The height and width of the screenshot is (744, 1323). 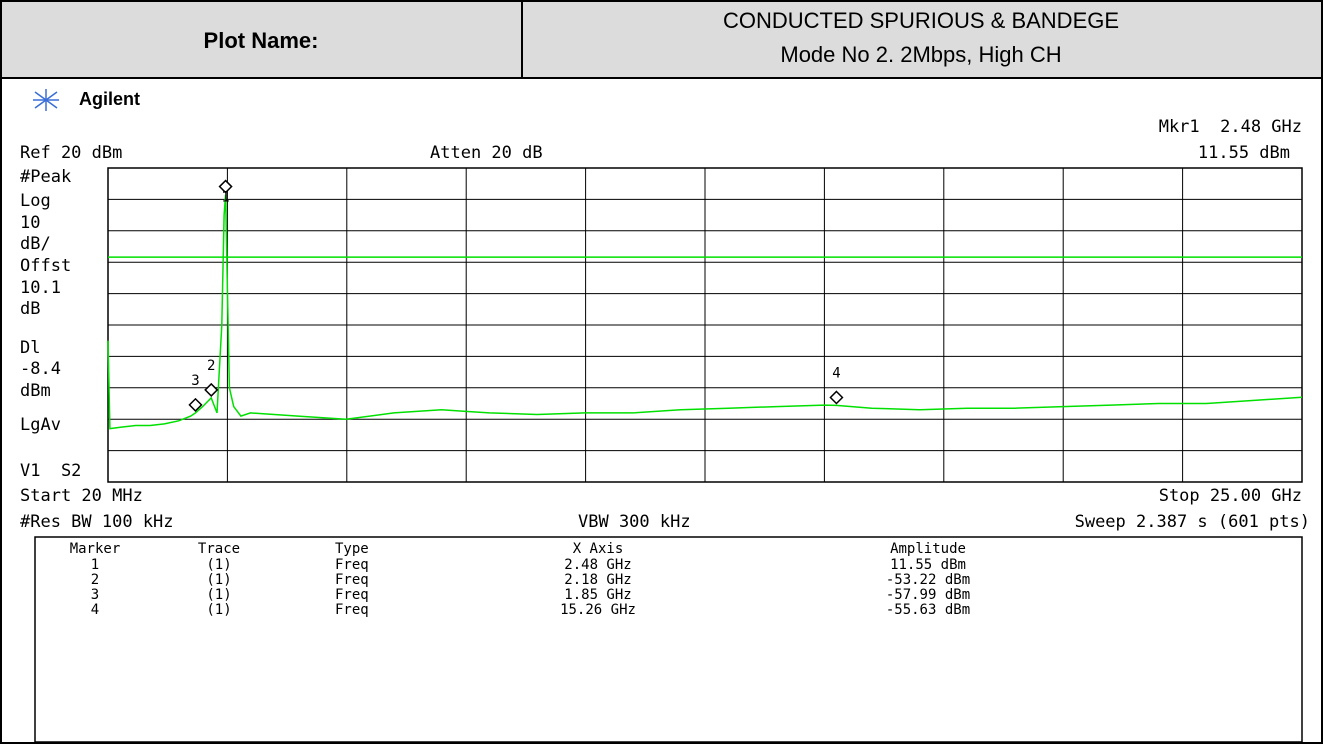 I want to click on side-label: 10.1, so click(x=40, y=288).